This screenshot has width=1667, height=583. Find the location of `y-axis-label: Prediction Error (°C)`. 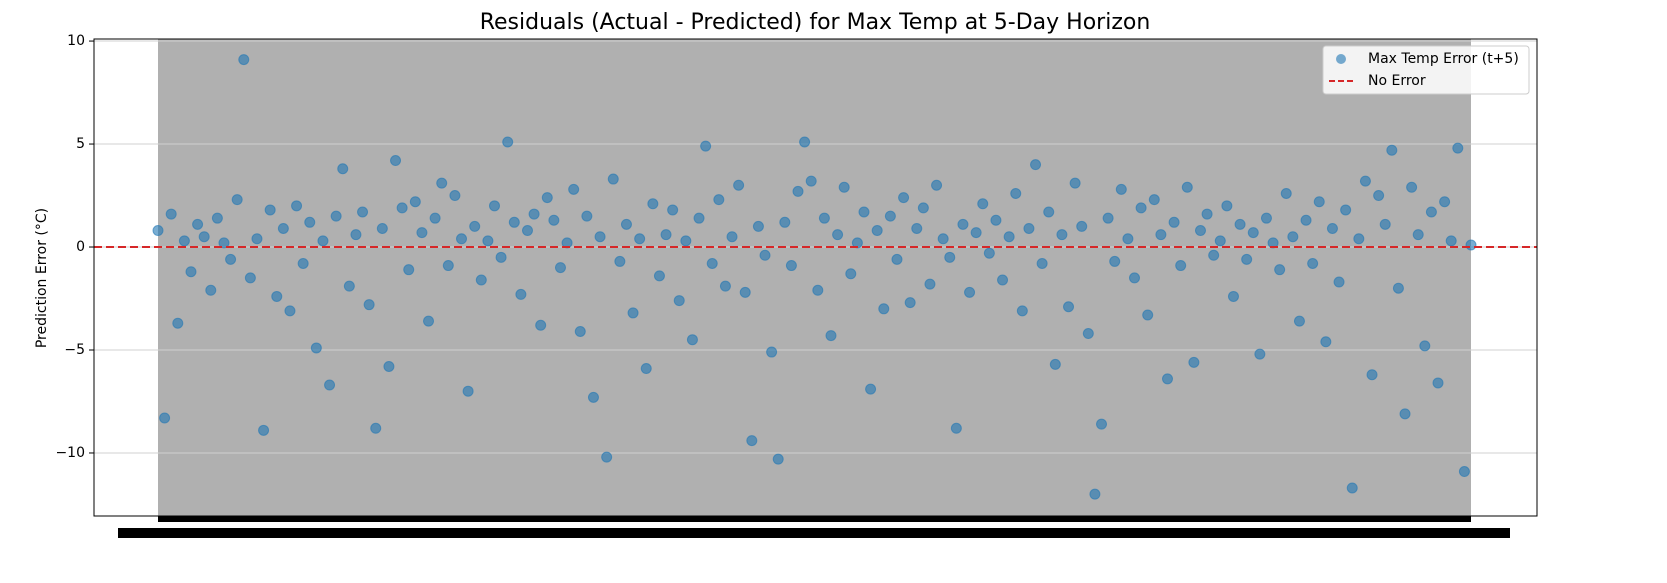

y-axis-label: Prediction Error (°C) is located at coordinates (42, 278).